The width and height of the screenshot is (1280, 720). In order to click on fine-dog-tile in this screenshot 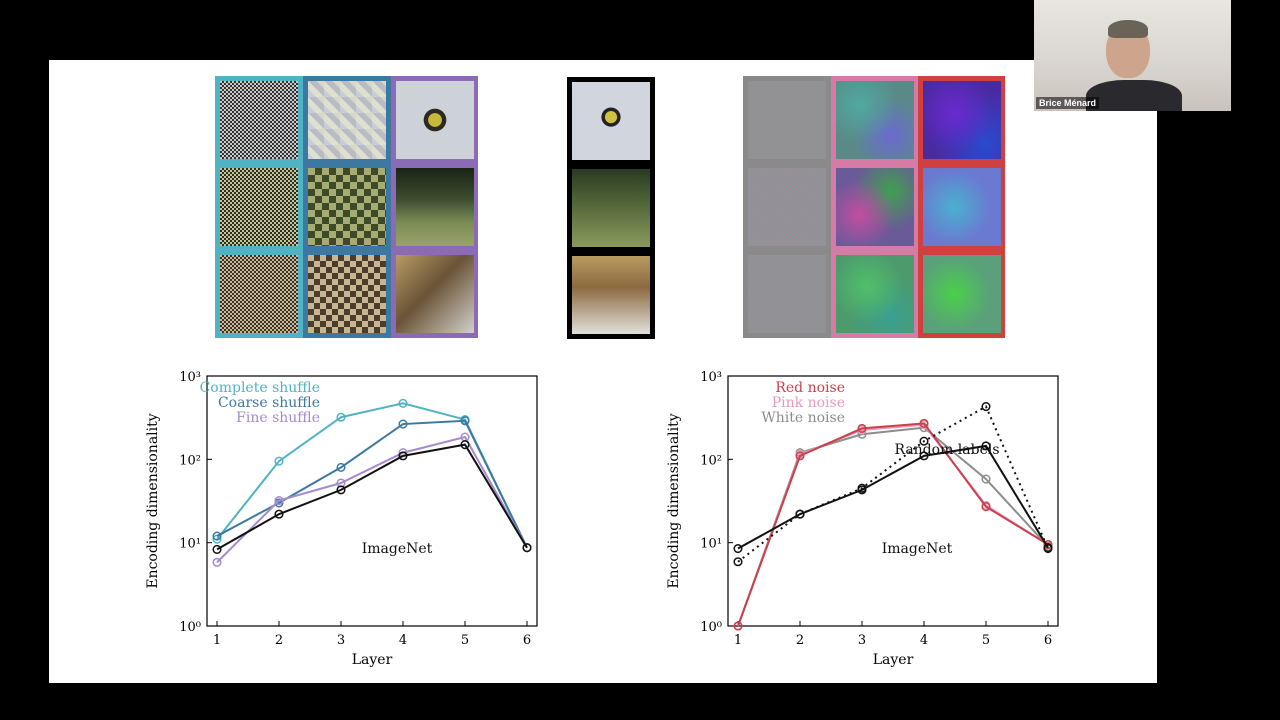, I will do `click(435, 207)`.